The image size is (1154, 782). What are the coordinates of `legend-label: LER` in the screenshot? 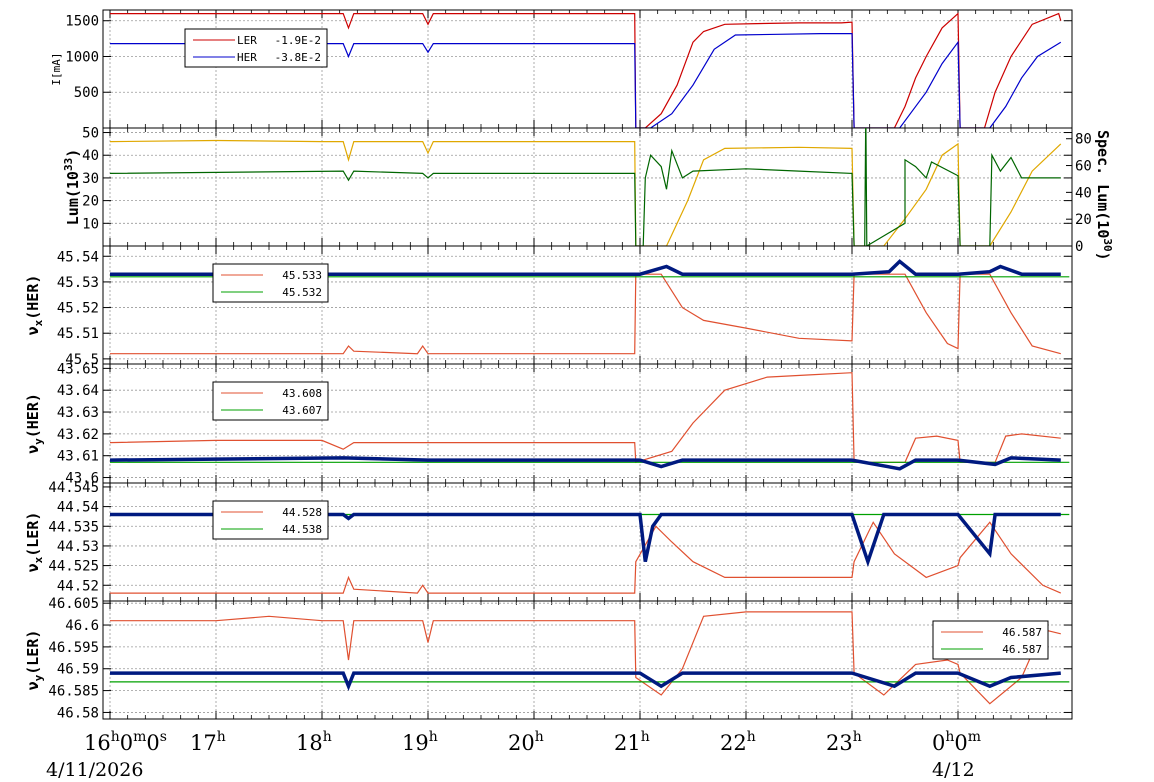 It's located at (247, 40).